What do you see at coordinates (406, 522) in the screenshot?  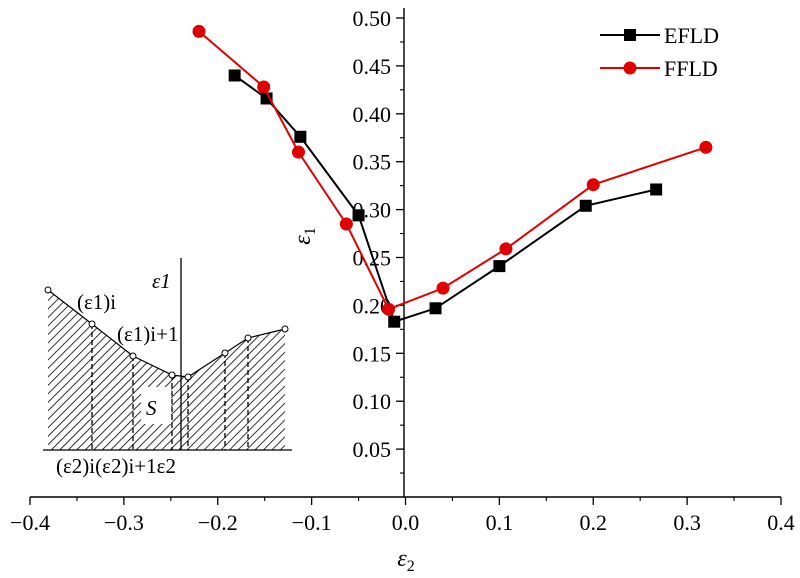 I see `x-tick-label: 0.0` at bounding box center [406, 522].